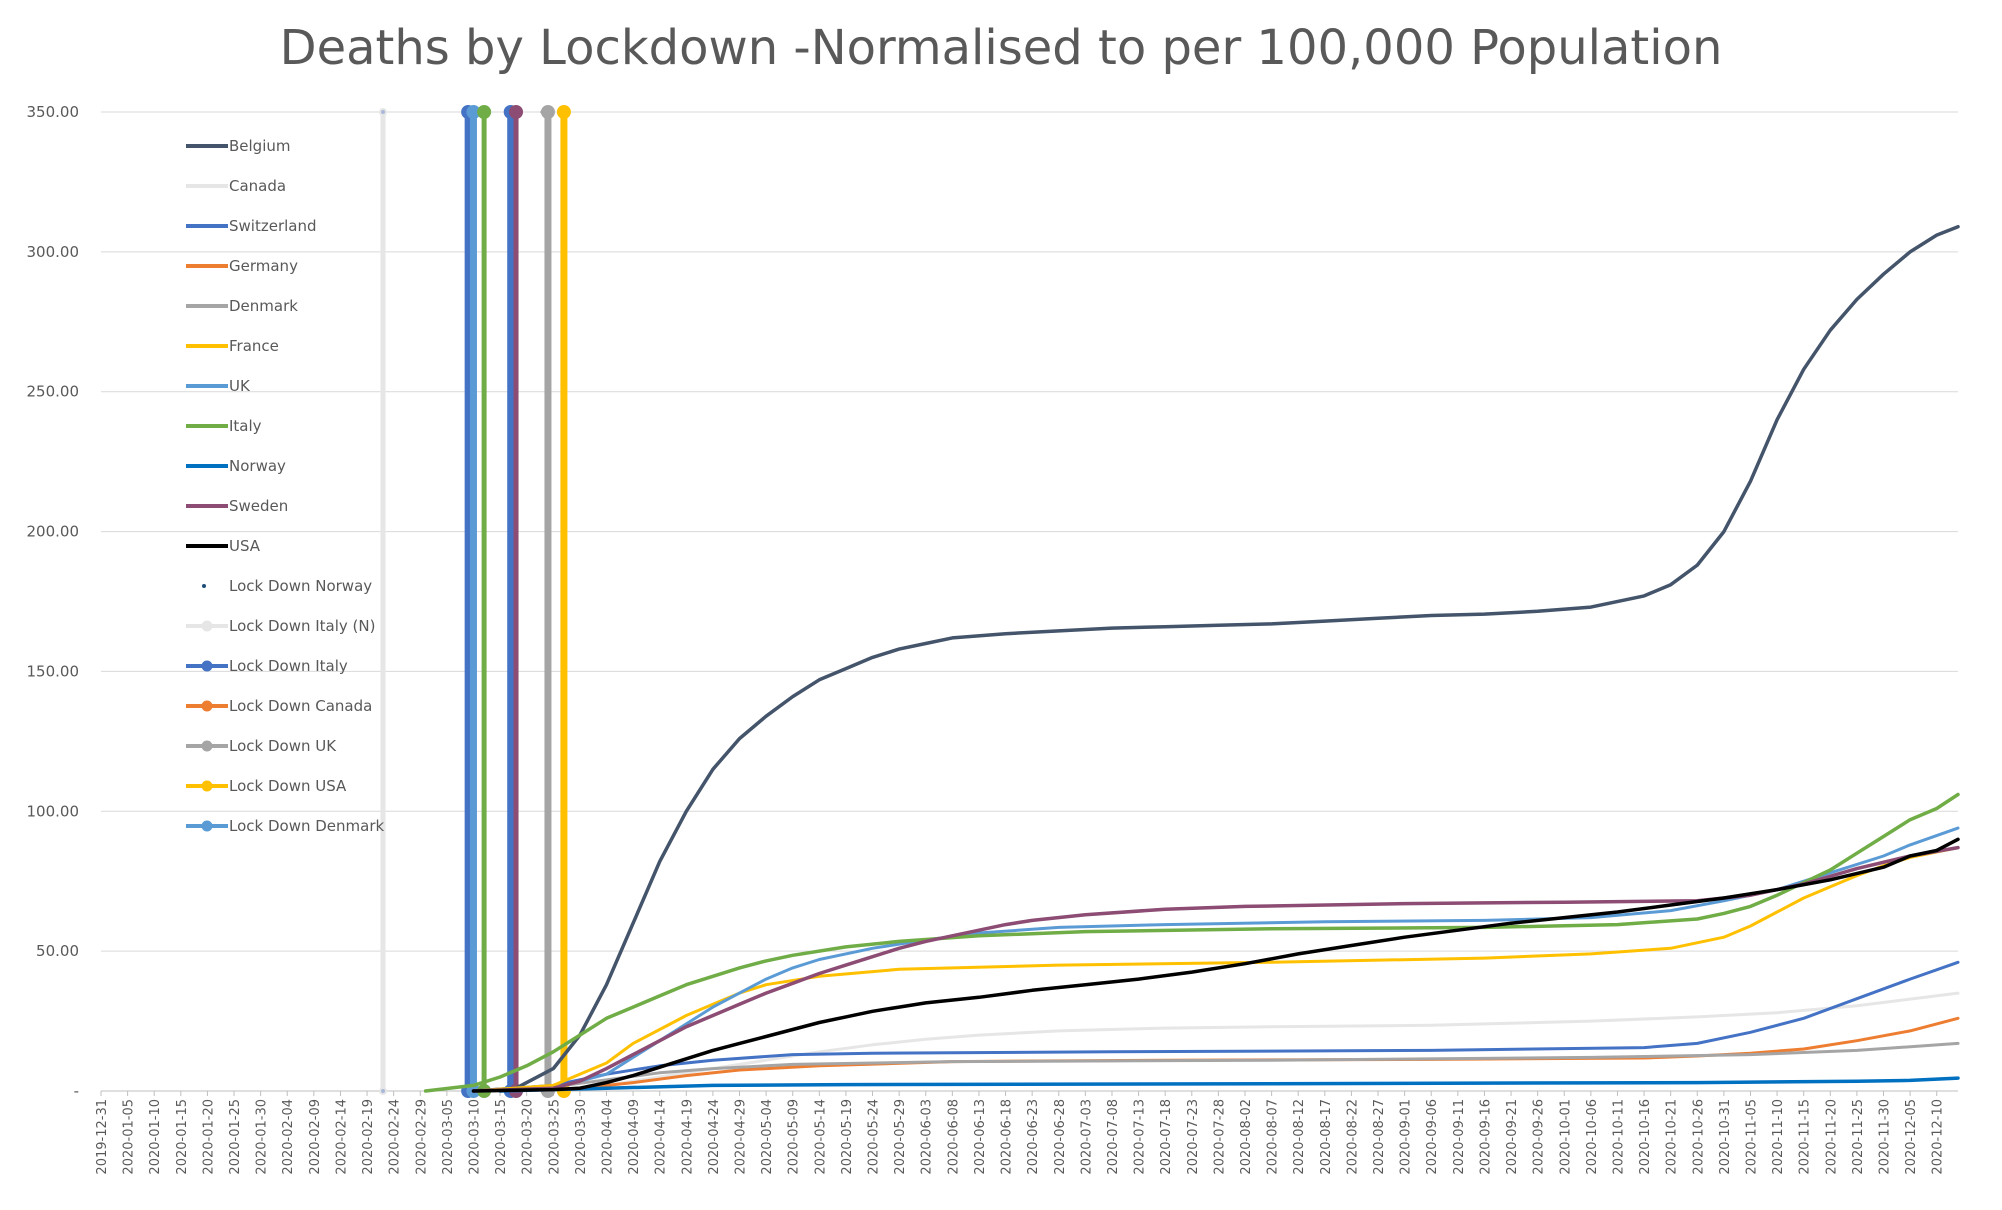 Image resolution: width=2002 pixels, height=1210 pixels. I want to click on x-tick-label: 2020-08-07, so click(1273, 1137).